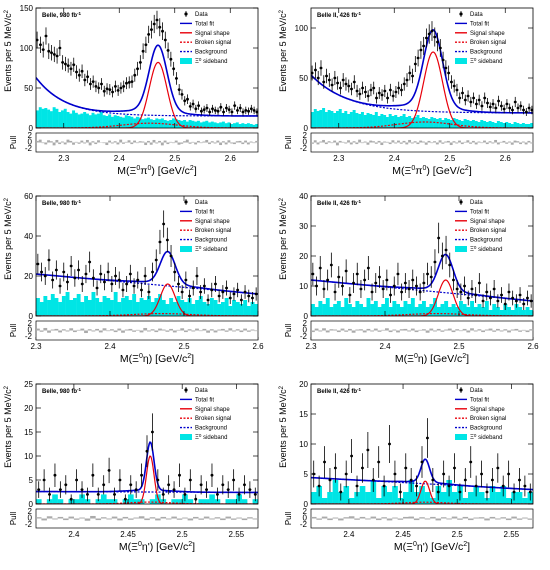 This screenshot has width=550, height=570. What do you see at coordinates (28, 456) in the screenshot?
I see `y-tick-label: 10` at bounding box center [28, 456].